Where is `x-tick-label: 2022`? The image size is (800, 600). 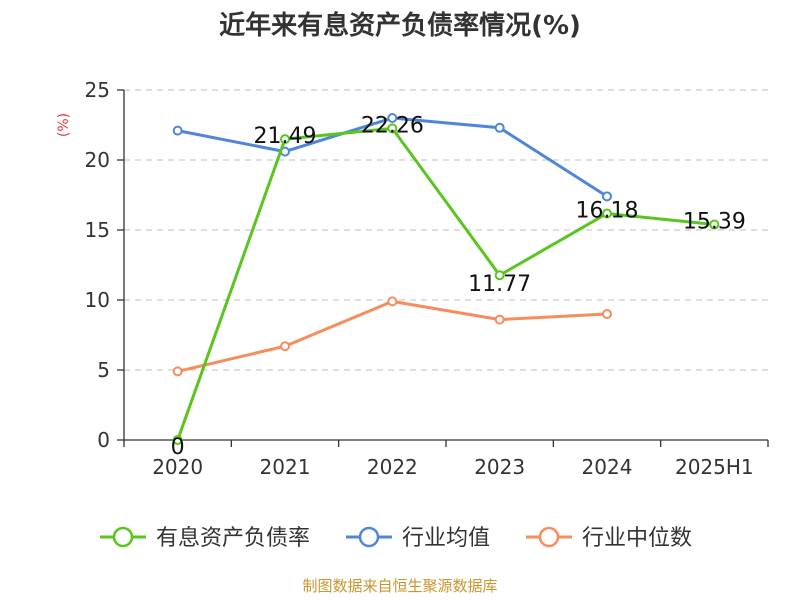 x-tick-label: 2022 is located at coordinates (392, 467).